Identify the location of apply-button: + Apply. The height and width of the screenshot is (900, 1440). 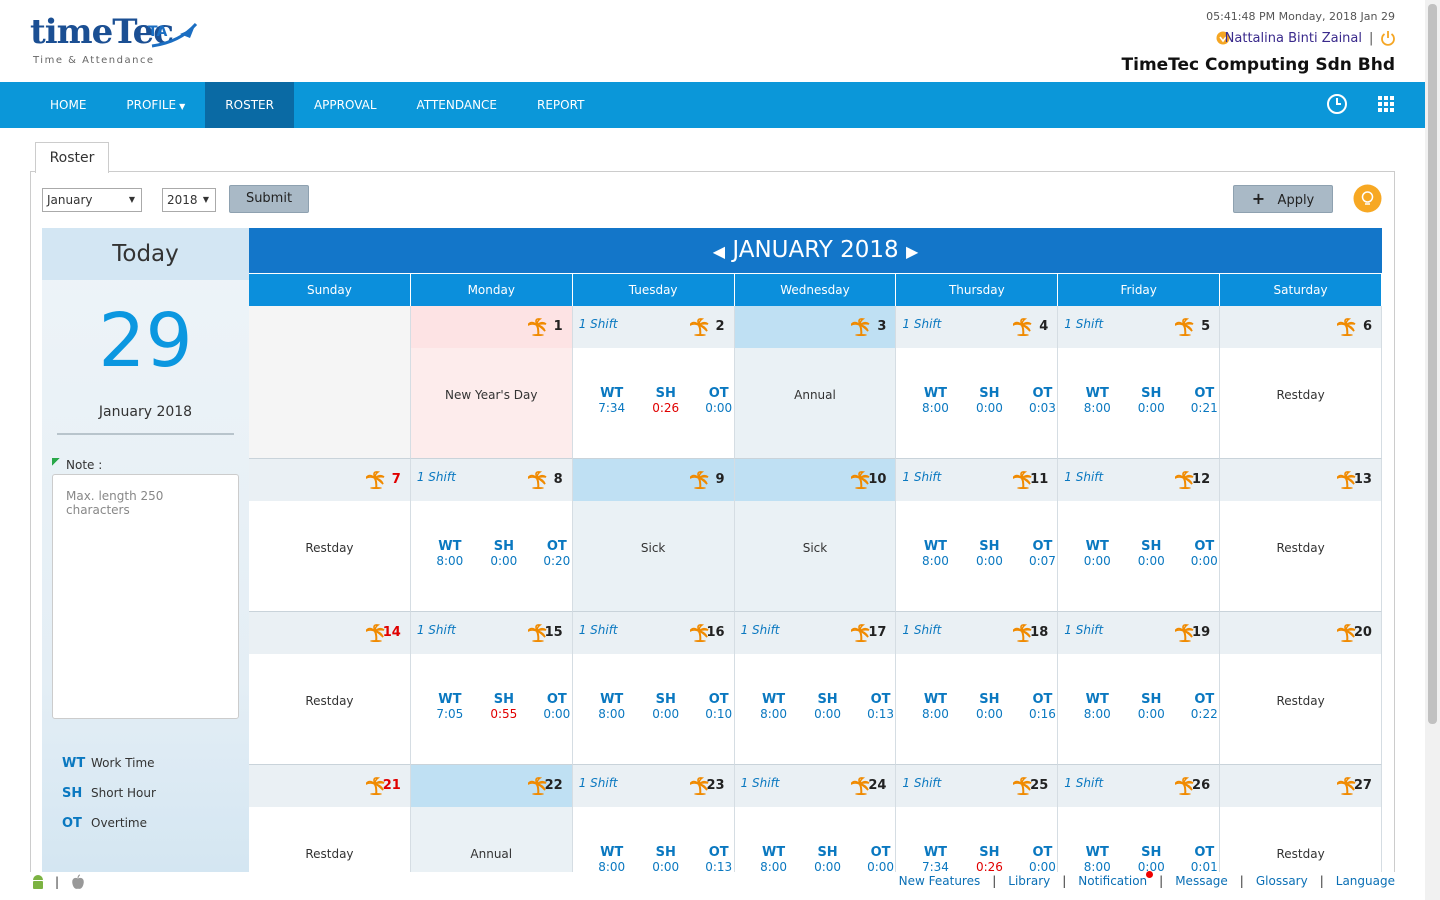
(1283, 199).